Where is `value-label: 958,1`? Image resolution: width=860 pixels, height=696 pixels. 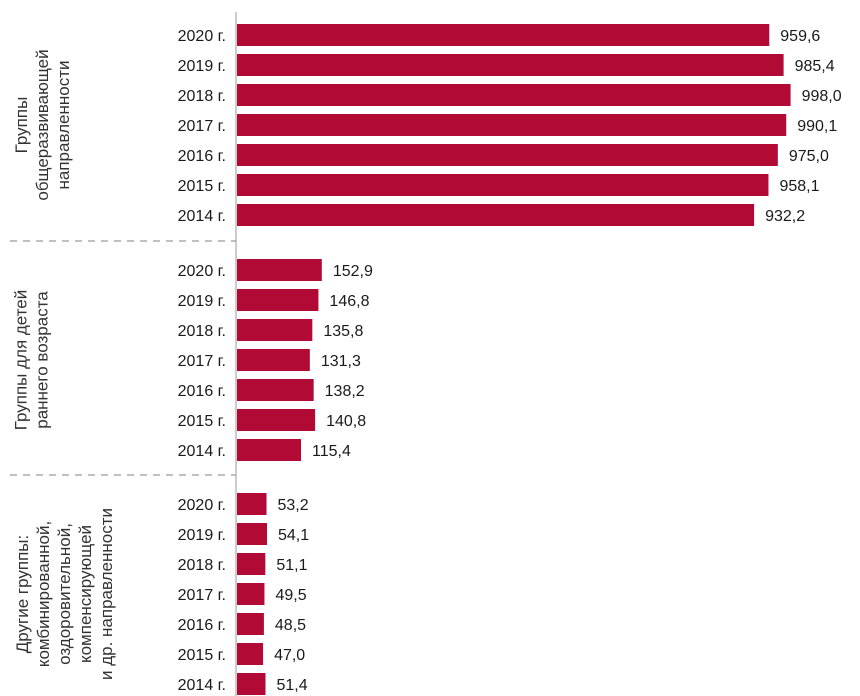 value-label: 958,1 is located at coordinates (799, 186).